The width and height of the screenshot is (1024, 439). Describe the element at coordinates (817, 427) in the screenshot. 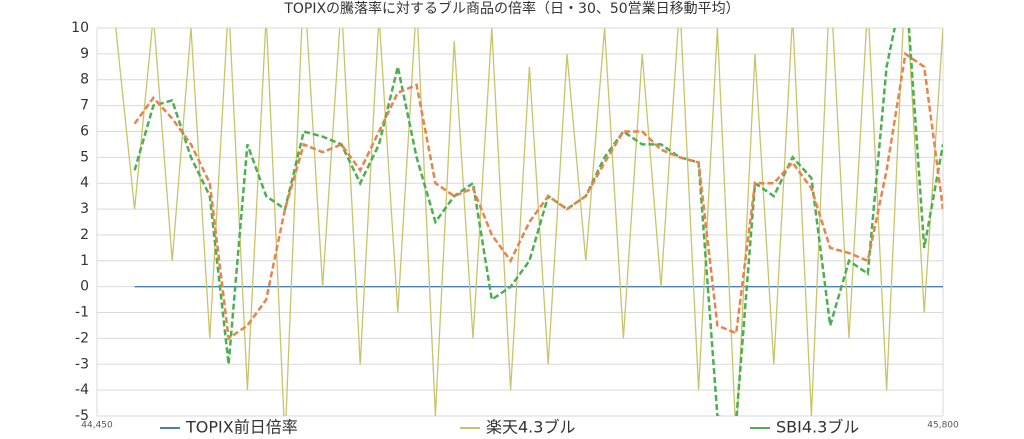

I see `legend-label: SBI4.3ブル` at that location.